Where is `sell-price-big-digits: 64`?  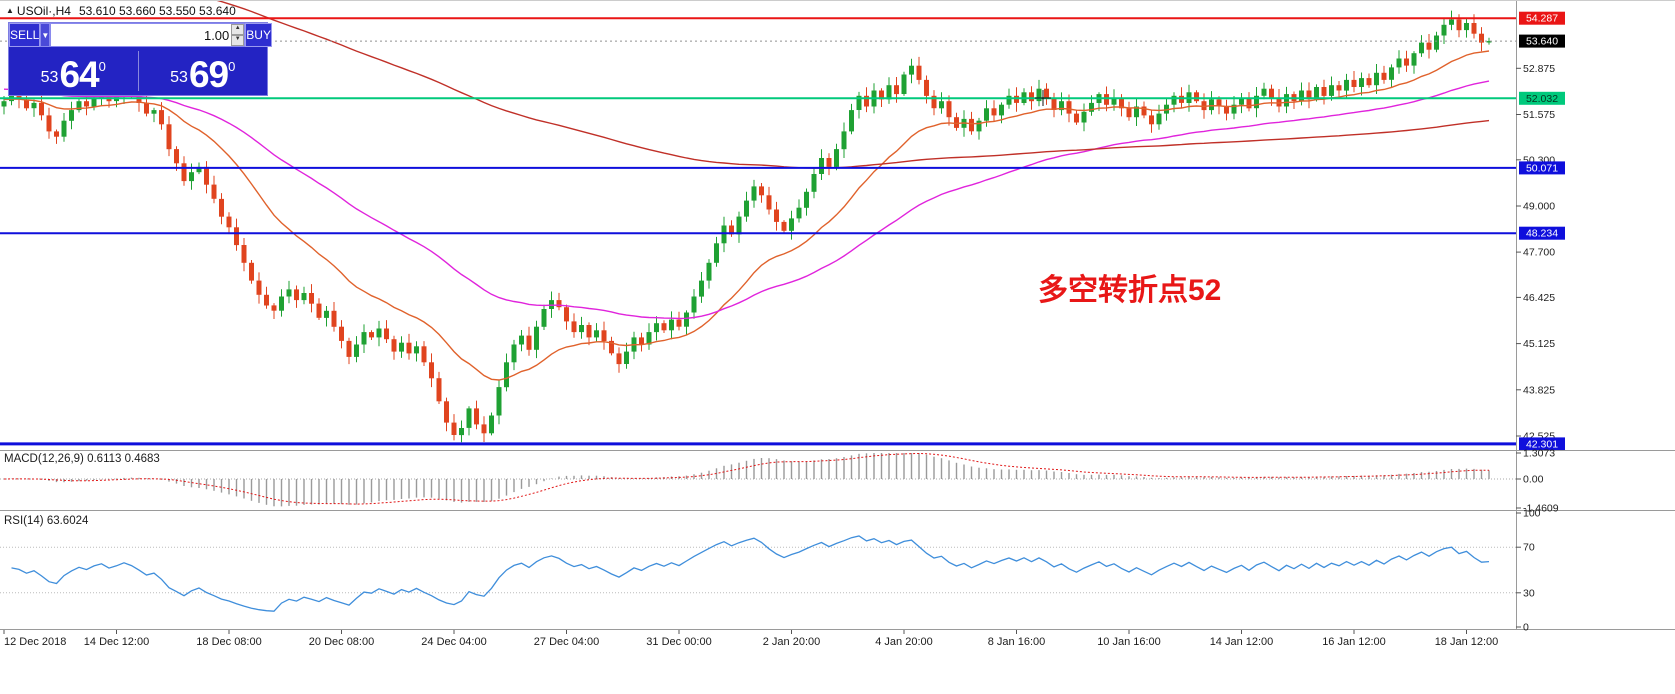 sell-price-big-digits: 64 is located at coordinates (79, 75).